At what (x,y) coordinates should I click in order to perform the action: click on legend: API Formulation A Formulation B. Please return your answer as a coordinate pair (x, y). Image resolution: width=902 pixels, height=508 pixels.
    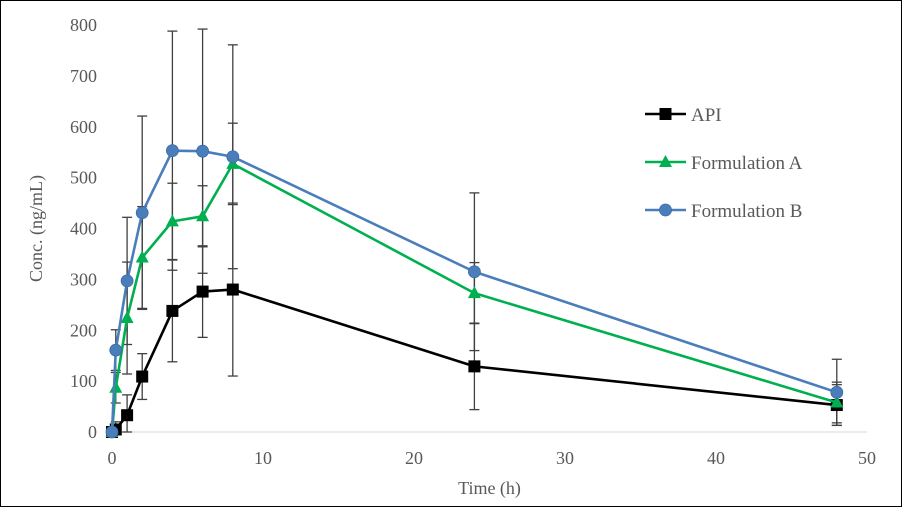
    Looking at the image, I should click on (724, 163).